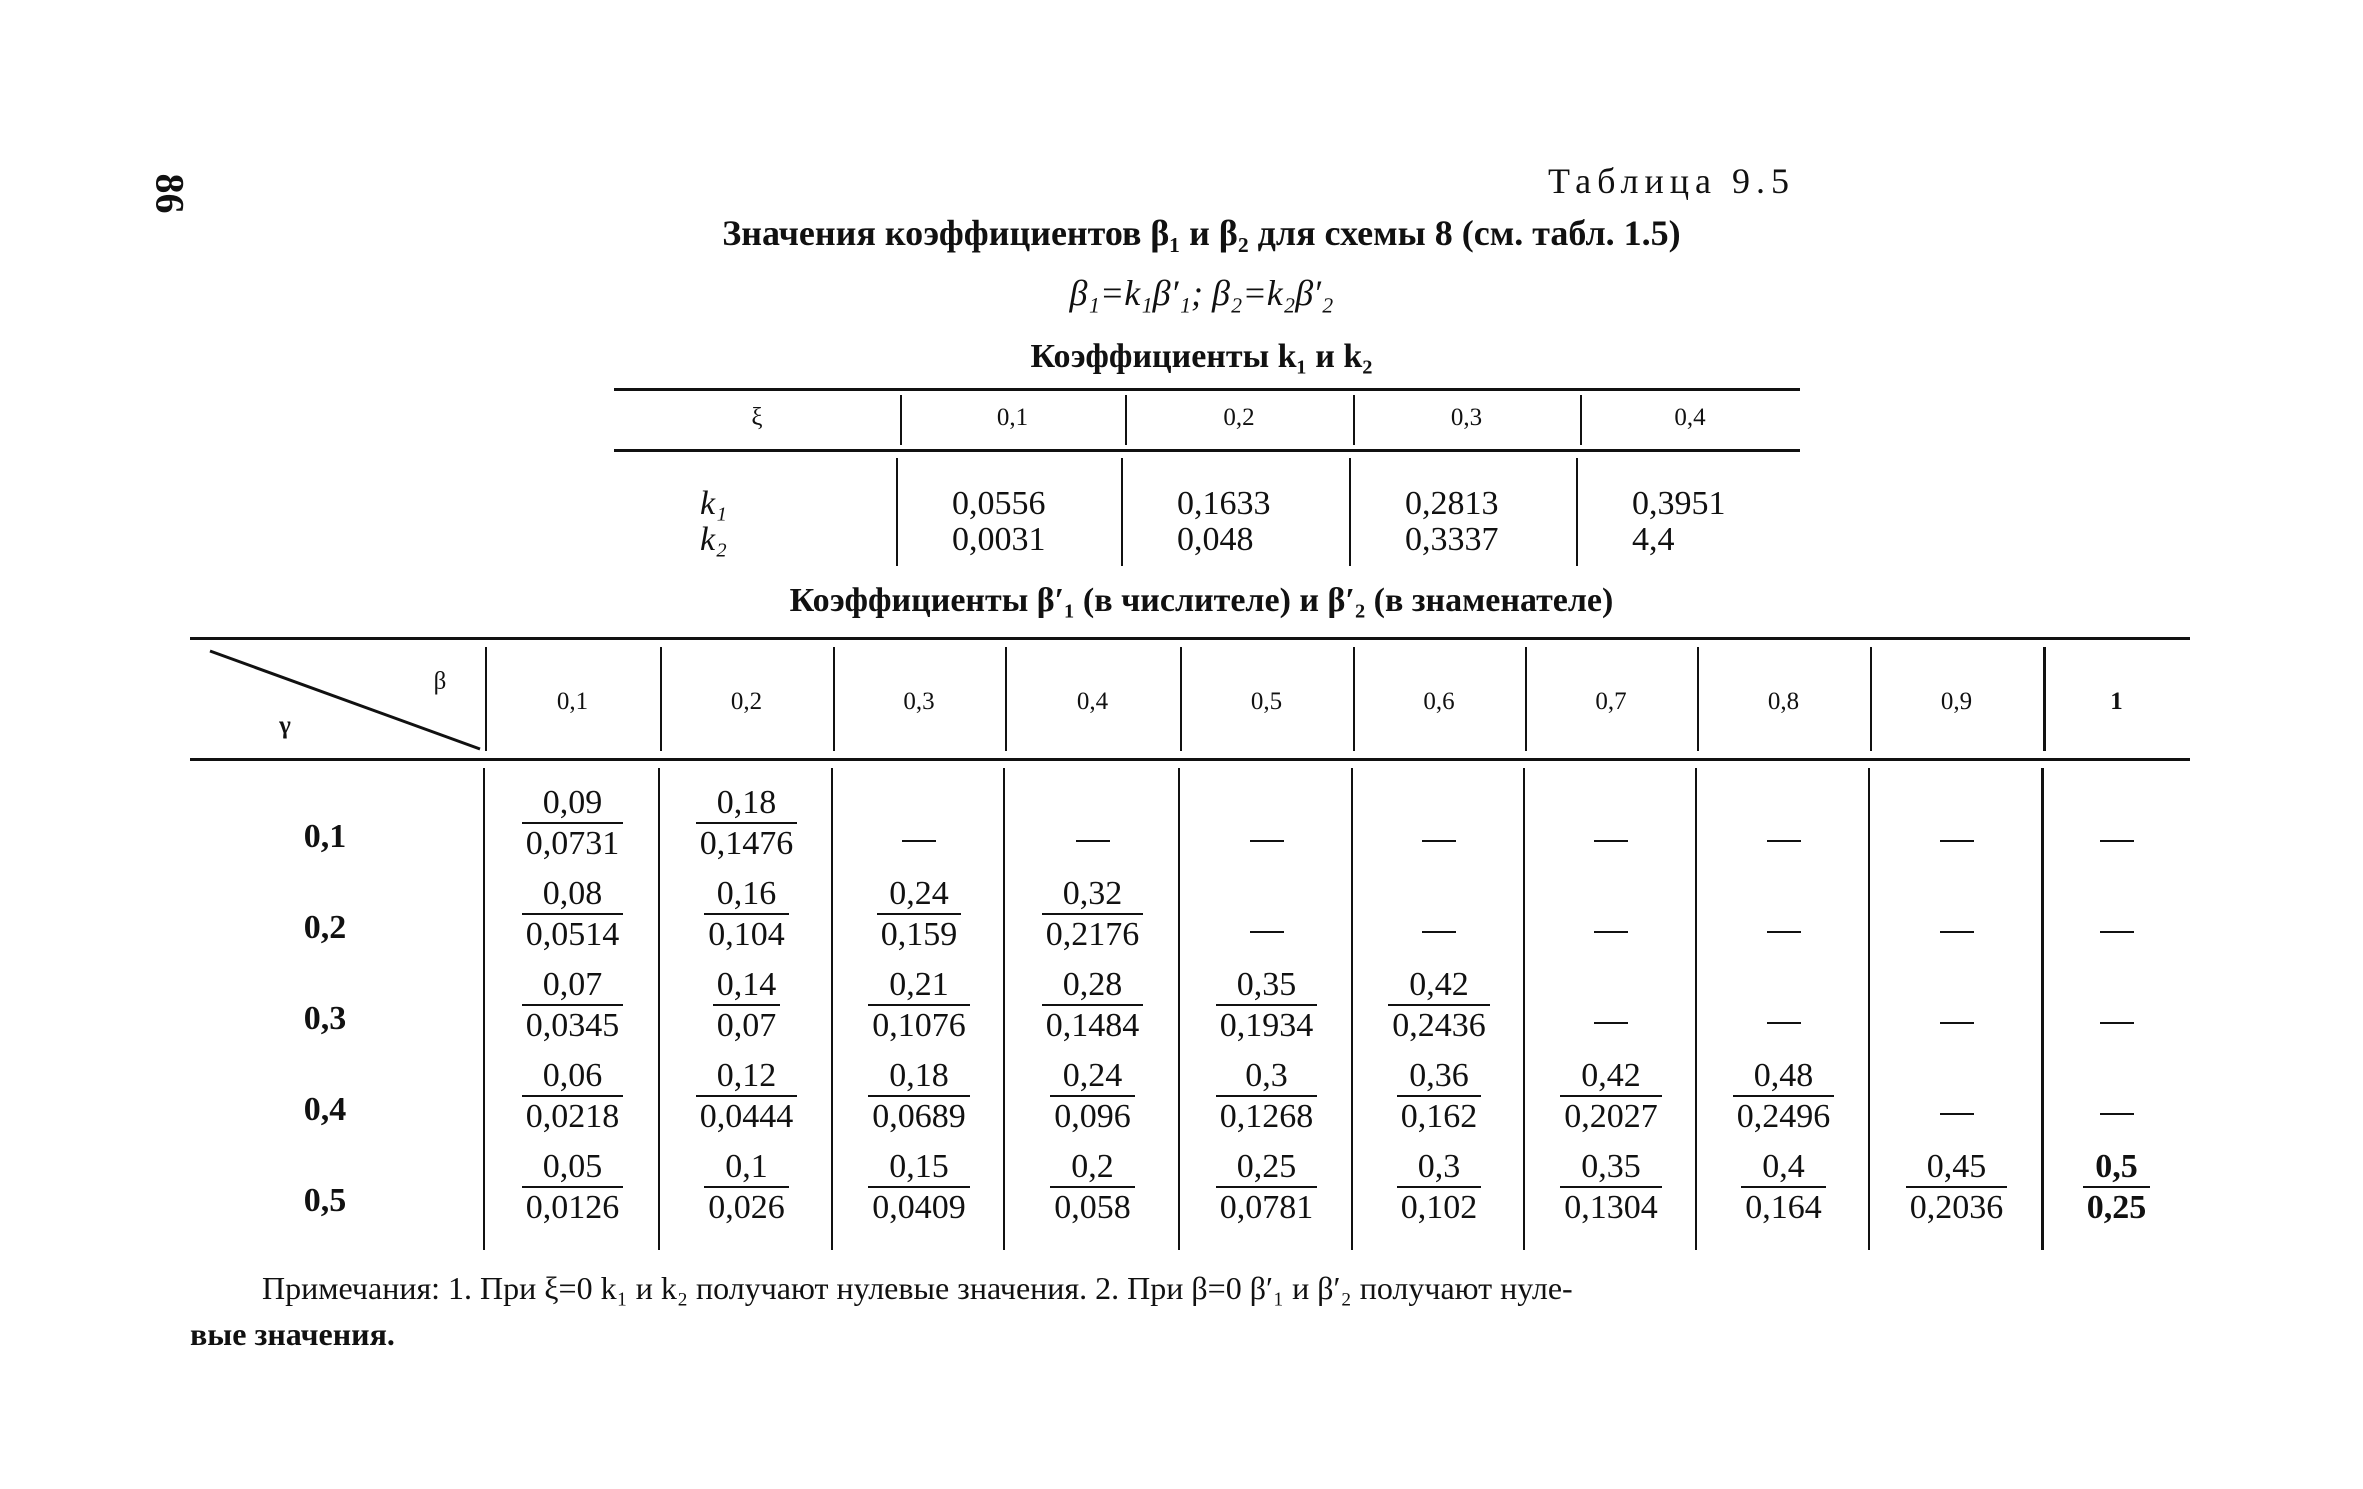 This screenshot has height=1489, width=2363. I want to click on fraction-cell: 0,12 0,0444, so click(747, 1097).